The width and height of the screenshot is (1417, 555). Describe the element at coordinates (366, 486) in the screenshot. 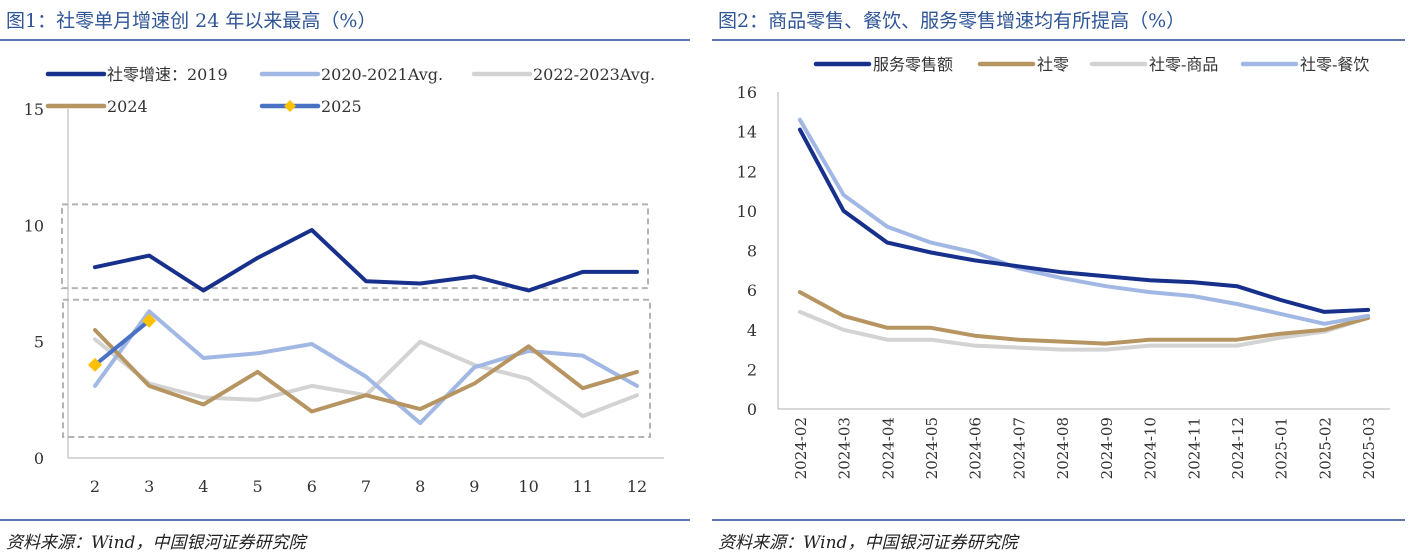

I see `x-tick-label: 7` at that location.